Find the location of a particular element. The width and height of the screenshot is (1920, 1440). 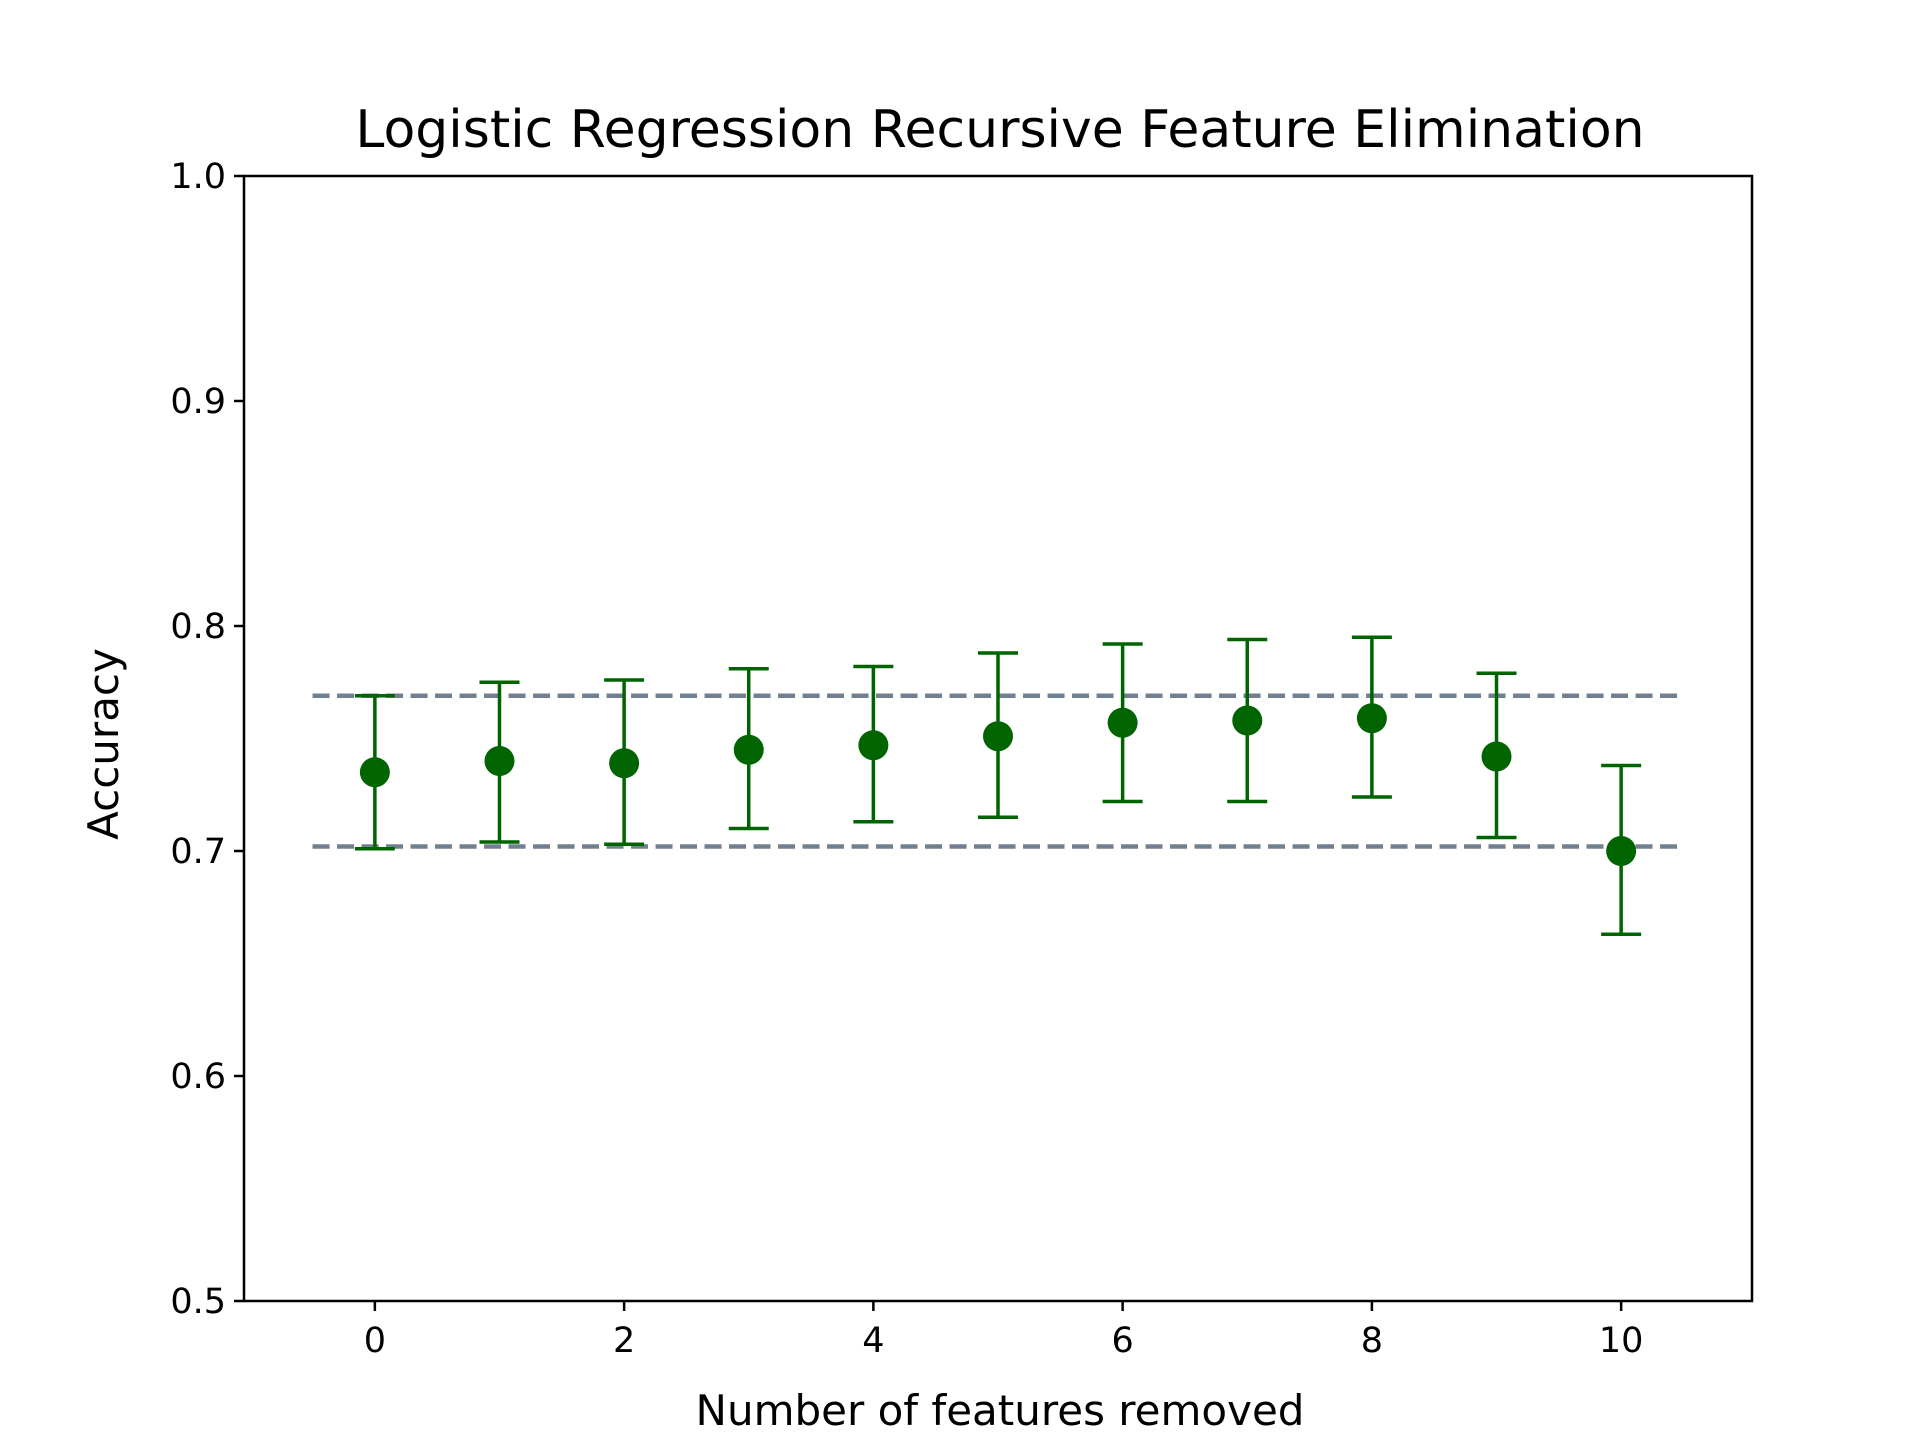

x-tick-label: 2 is located at coordinates (624, 1341).